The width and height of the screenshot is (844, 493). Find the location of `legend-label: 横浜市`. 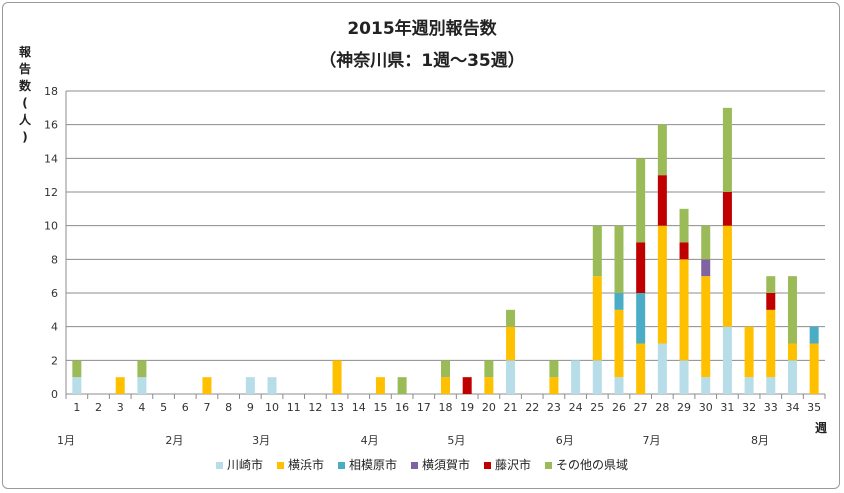

legend-label: 横浜市 is located at coordinates (305, 465).